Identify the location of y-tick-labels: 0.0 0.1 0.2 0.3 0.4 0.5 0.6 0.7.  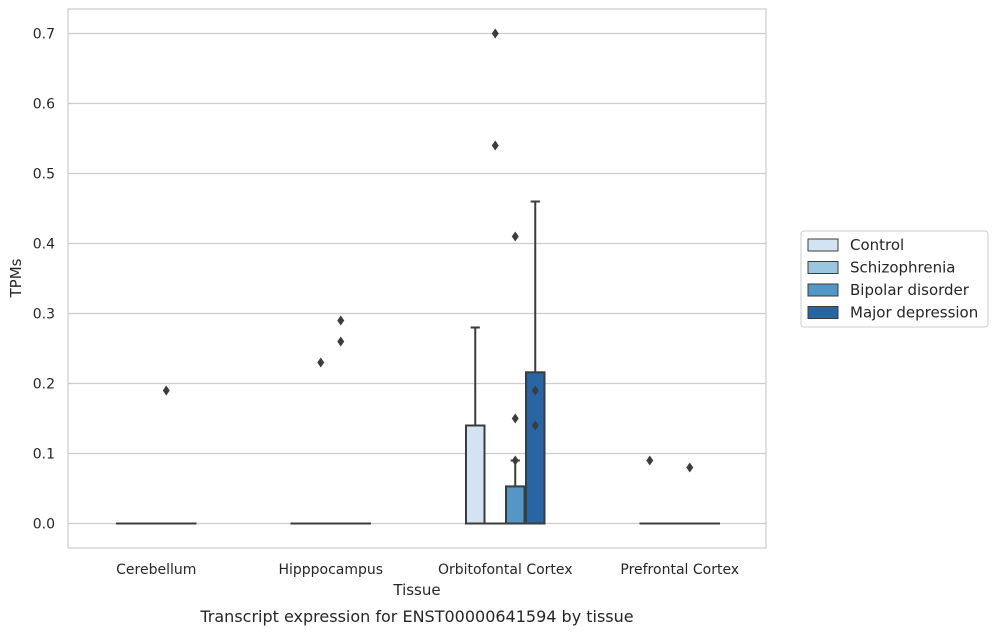
(44, 280).